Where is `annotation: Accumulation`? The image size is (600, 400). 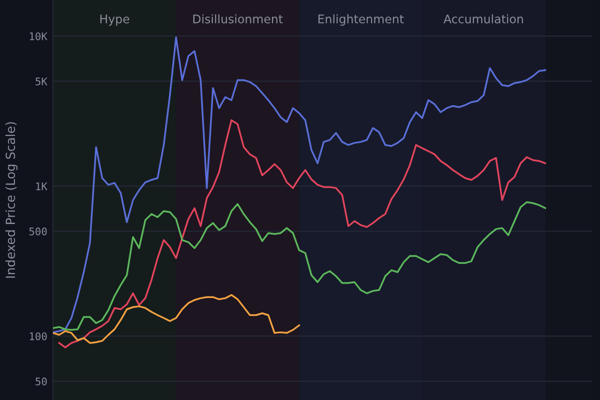 annotation: Accumulation is located at coordinates (483, 19).